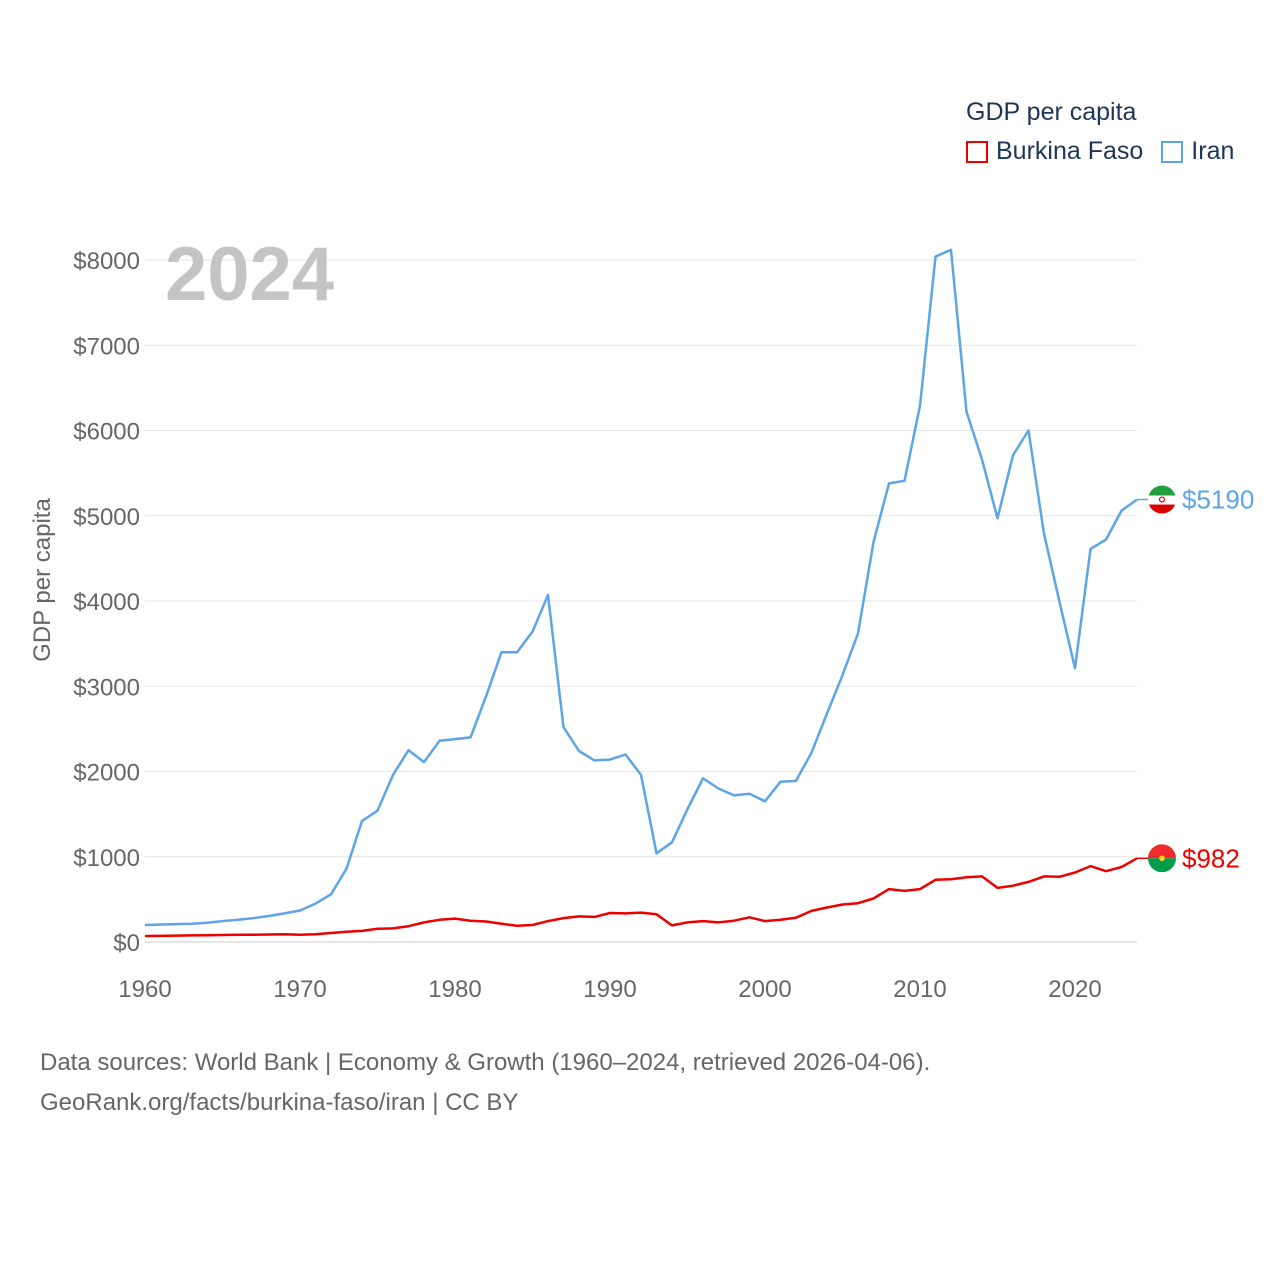 Image resolution: width=1280 pixels, height=1280 pixels. I want to click on legend-title: GDP per capita, so click(1051, 112).